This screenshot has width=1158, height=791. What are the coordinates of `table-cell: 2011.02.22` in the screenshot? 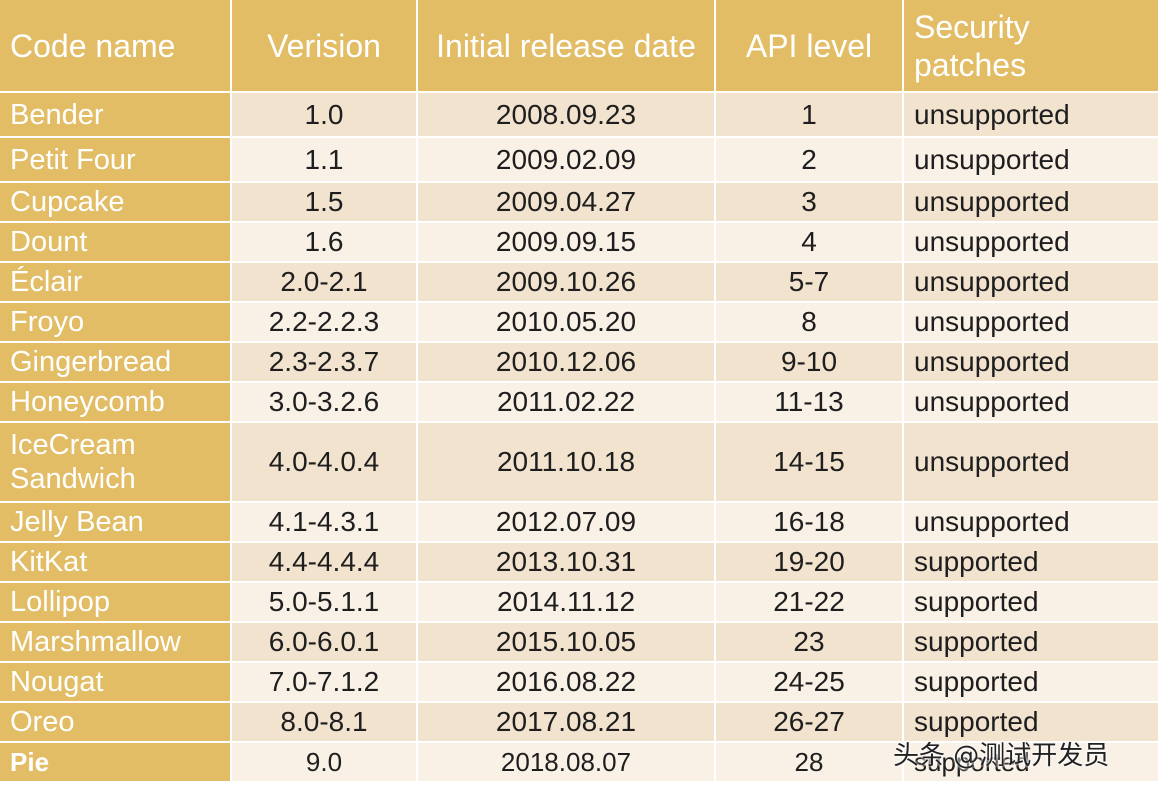 It's located at (566, 402).